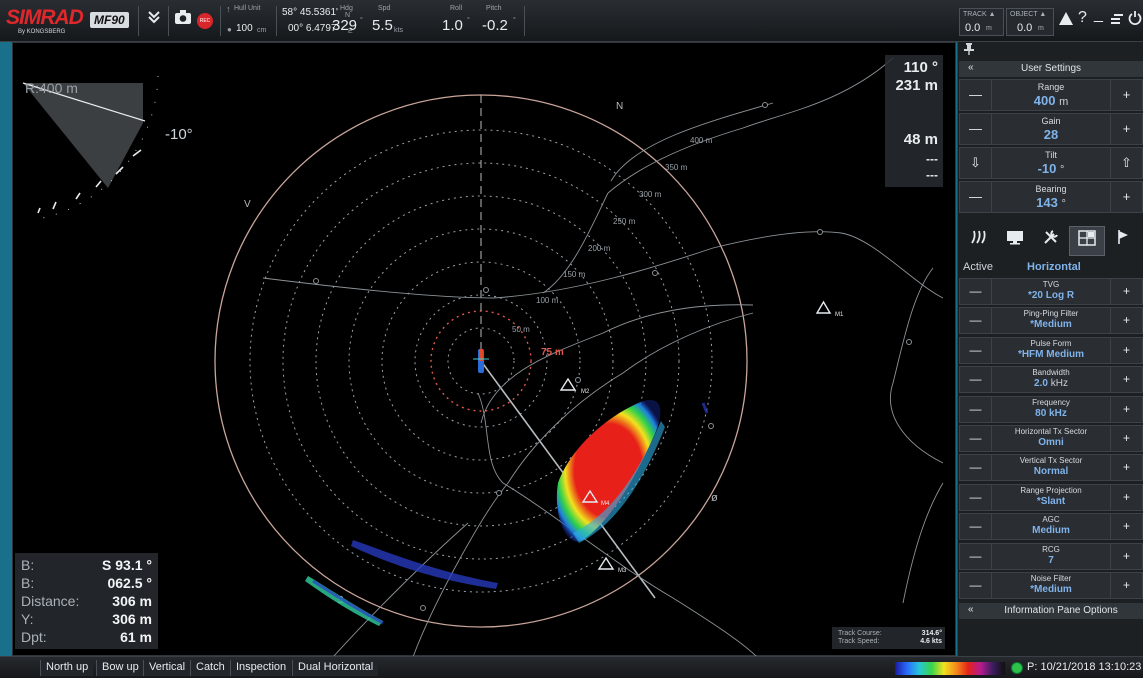 The image size is (1143, 678). What do you see at coordinates (1135, 20) in the screenshot?
I see `power-icon` at bounding box center [1135, 20].